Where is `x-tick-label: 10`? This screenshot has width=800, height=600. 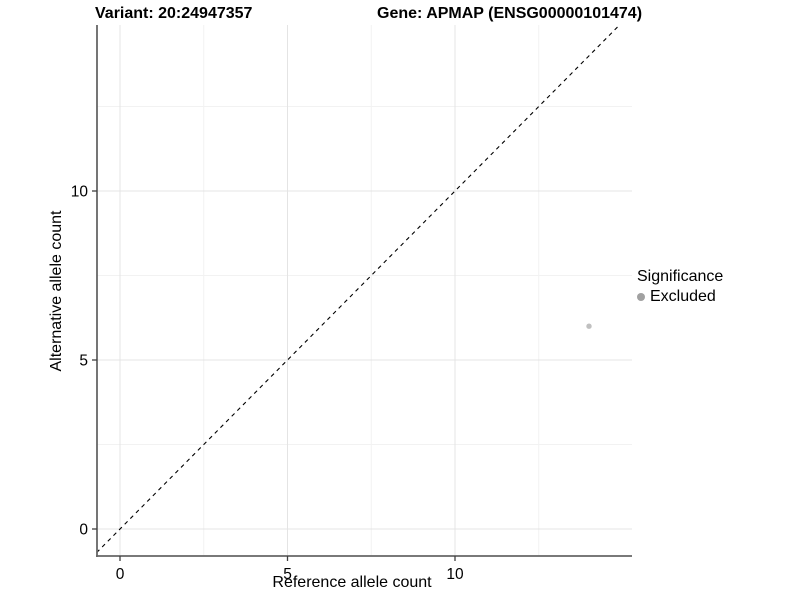 x-tick-label: 10 is located at coordinates (455, 574).